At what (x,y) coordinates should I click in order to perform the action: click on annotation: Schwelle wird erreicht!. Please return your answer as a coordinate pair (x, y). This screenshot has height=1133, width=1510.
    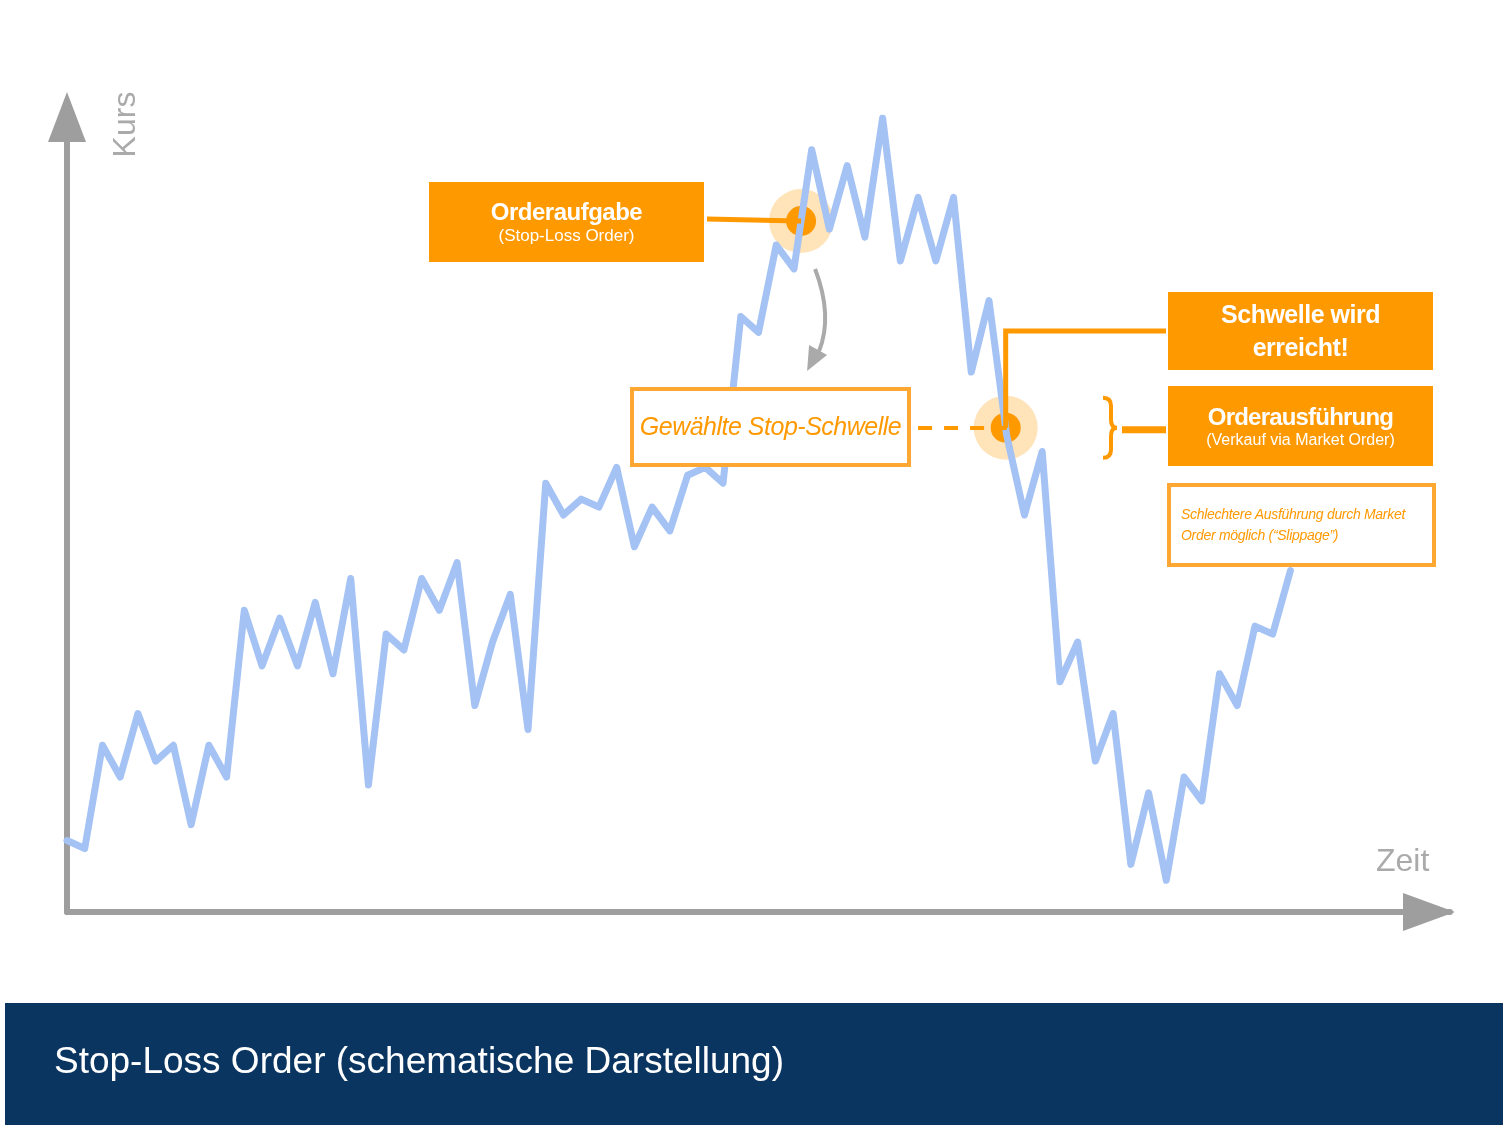
    Looking at the image, I should click on (1300, 331).